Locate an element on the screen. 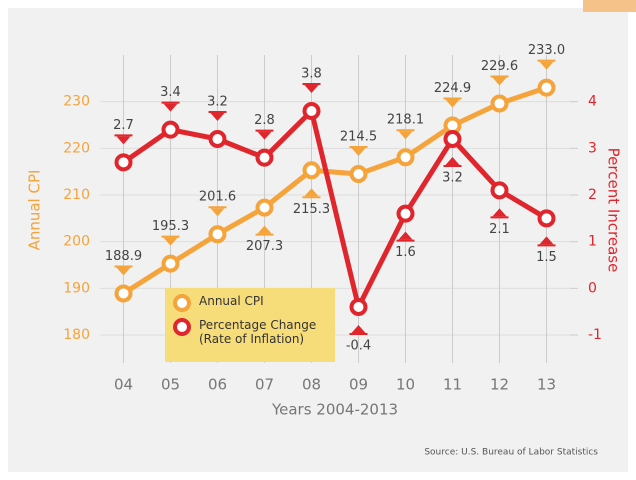 Image resolution: width=636 pixels, height=480 pixels. x-tick-label: 05 is located at coordinates (170, 385).